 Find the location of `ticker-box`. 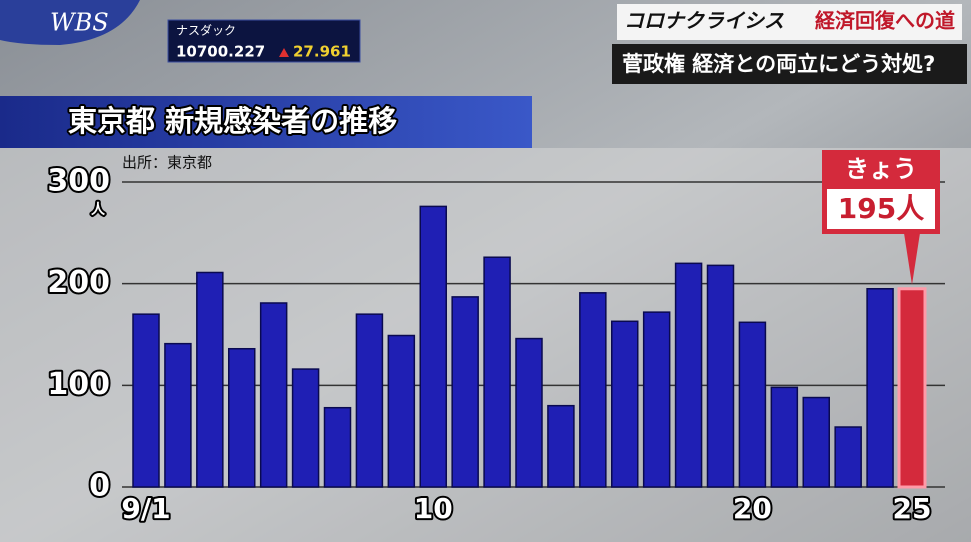

ticker-box is located at coordinates (264, 41).